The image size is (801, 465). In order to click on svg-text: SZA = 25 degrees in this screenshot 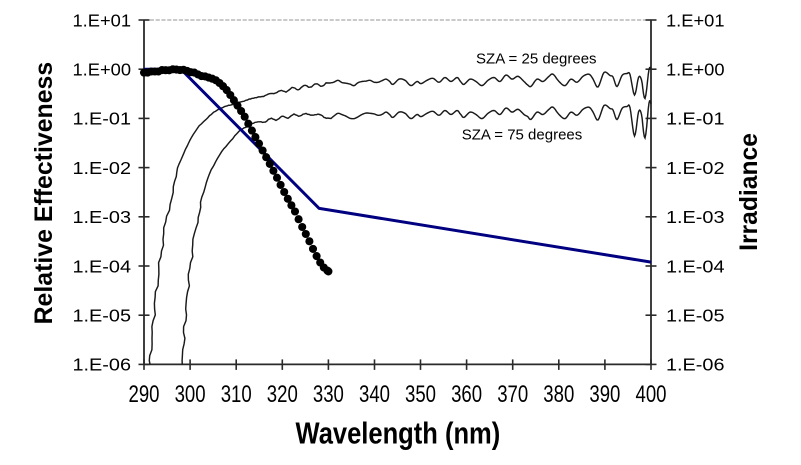, I will do `click(536, 59)`.